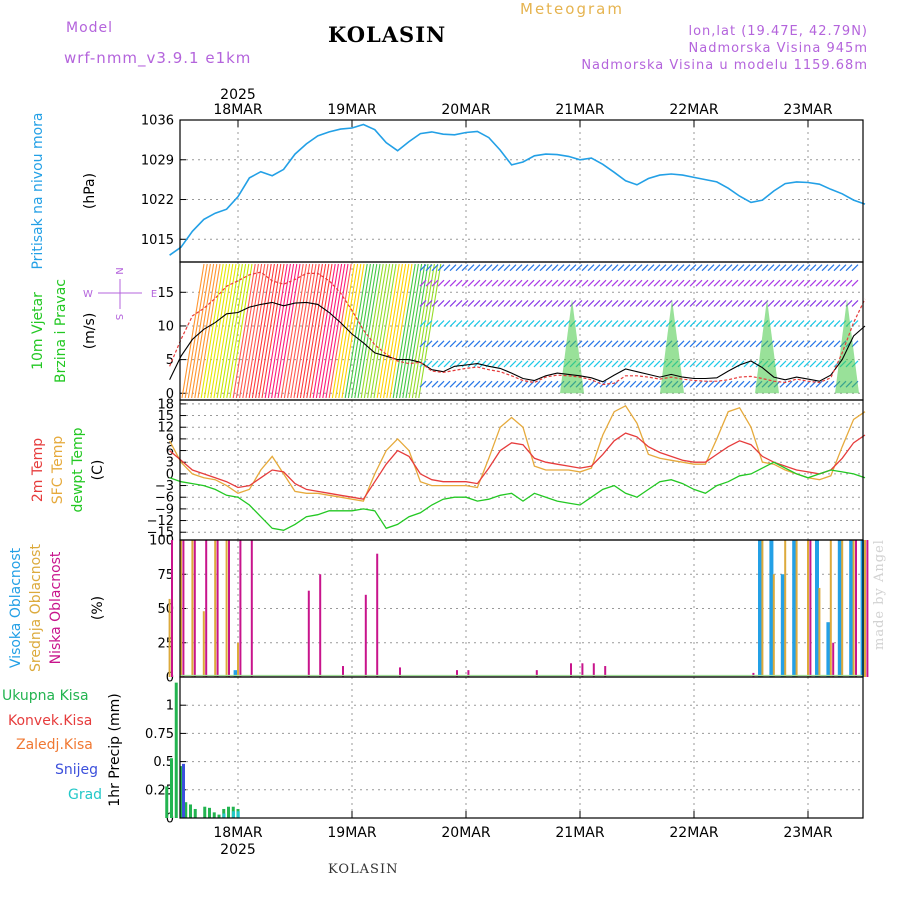  Describe the element at coordinates (56, 607) in the screenshot. I see `low-cloud-label: Niska Oblacnost` at that location.